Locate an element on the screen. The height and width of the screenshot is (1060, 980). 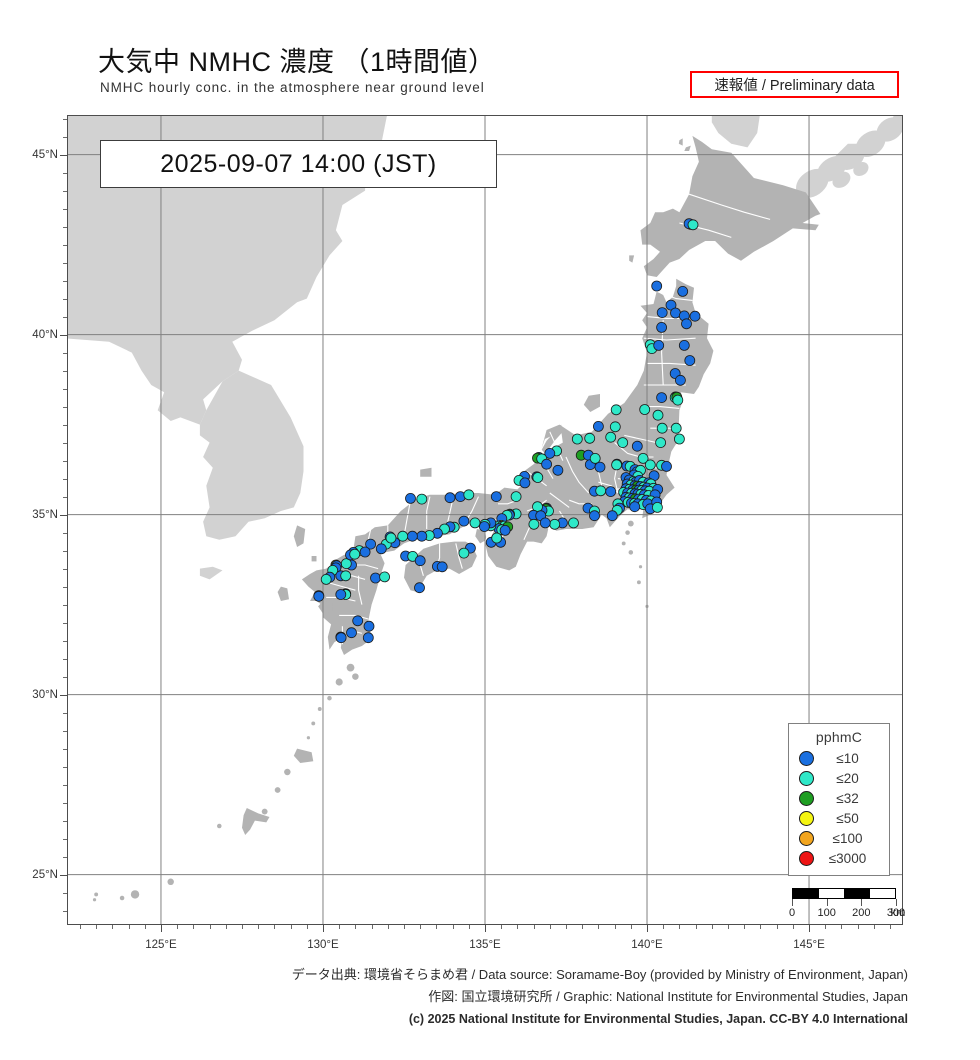
legend-item-5: ≤3000 is located at coordinates (839, 858).